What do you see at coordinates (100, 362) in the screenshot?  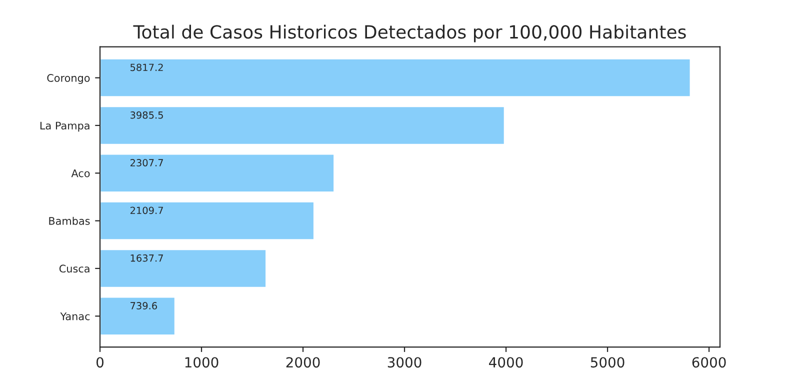 I see `x-tick-label: 0` at bounding box center [100, 362].